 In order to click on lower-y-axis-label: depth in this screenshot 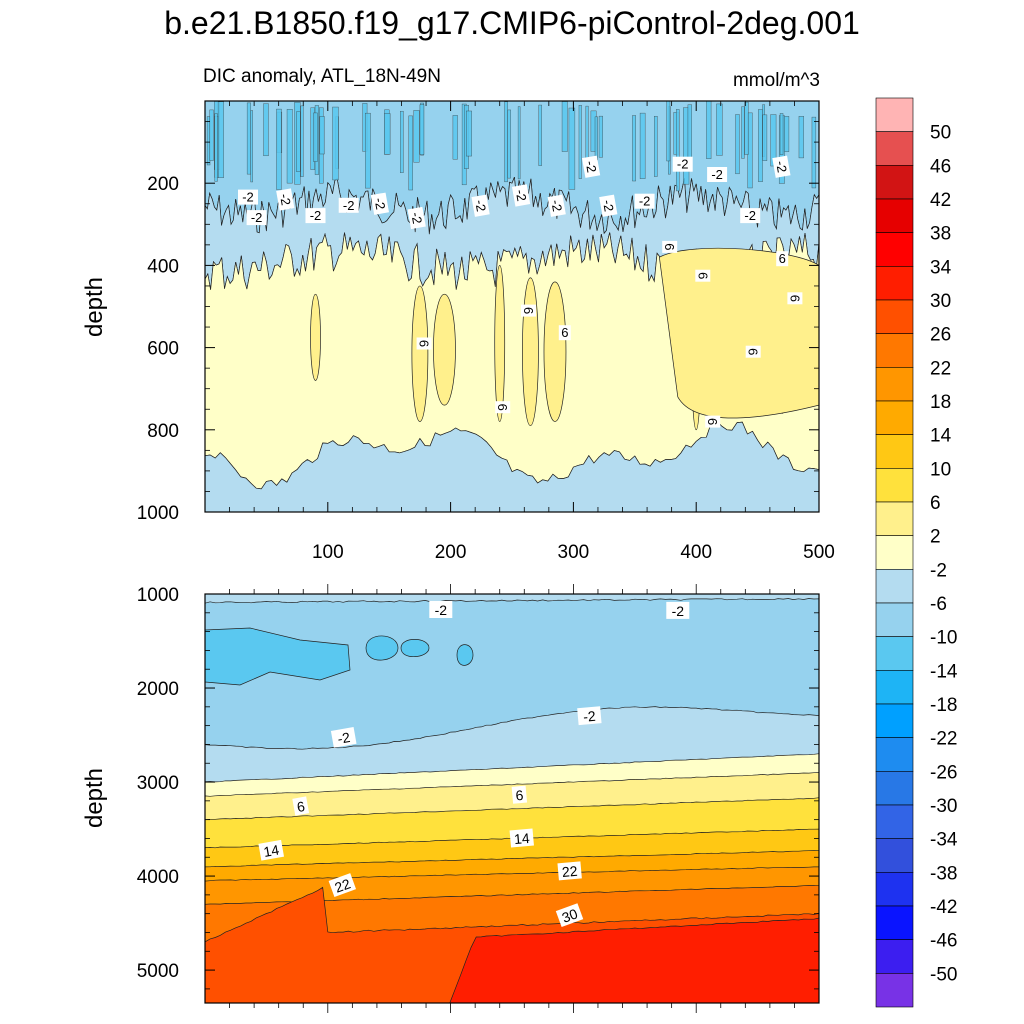, I will do `click(94, 798)`.